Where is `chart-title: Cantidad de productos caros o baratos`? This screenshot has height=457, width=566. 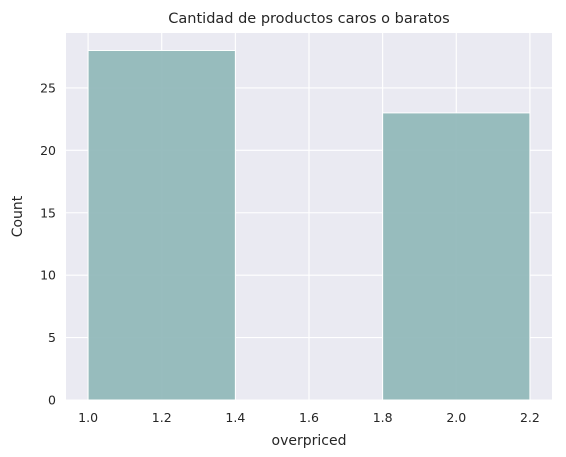 chart-title: Cantidad de productos caros o baratos is located at coordinates (308, 19).